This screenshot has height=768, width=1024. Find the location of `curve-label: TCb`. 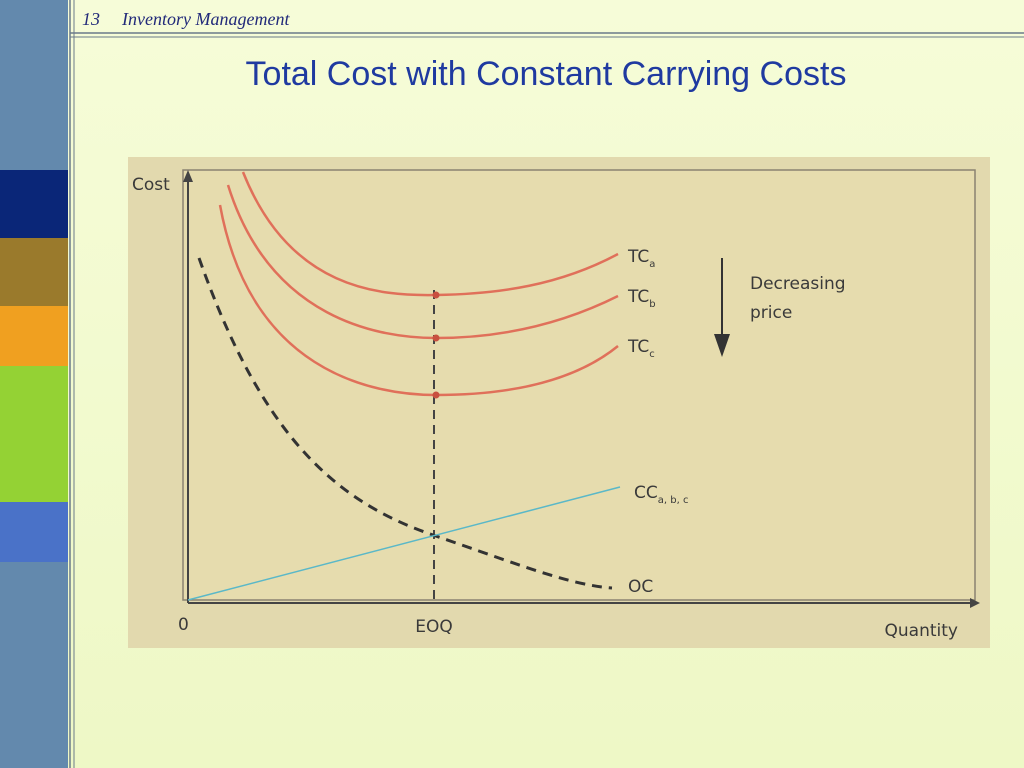

curve-label: TCb is located at coordinates (641, 298).